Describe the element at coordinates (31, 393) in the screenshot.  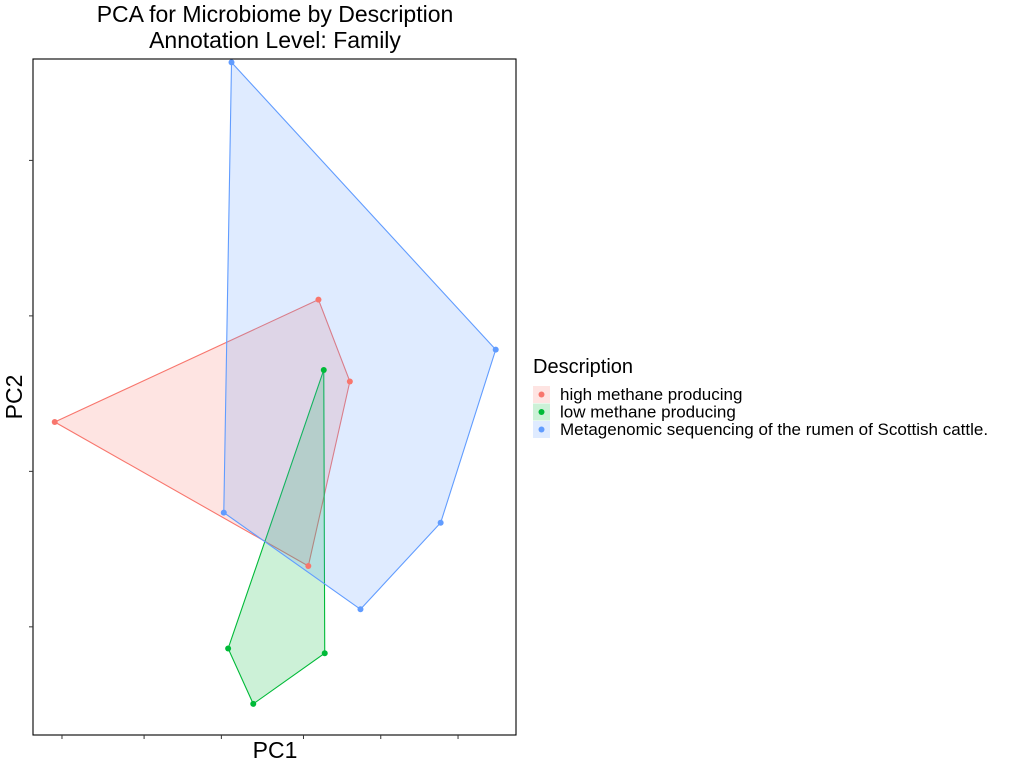
I see `y-axis-ticks` at that location.